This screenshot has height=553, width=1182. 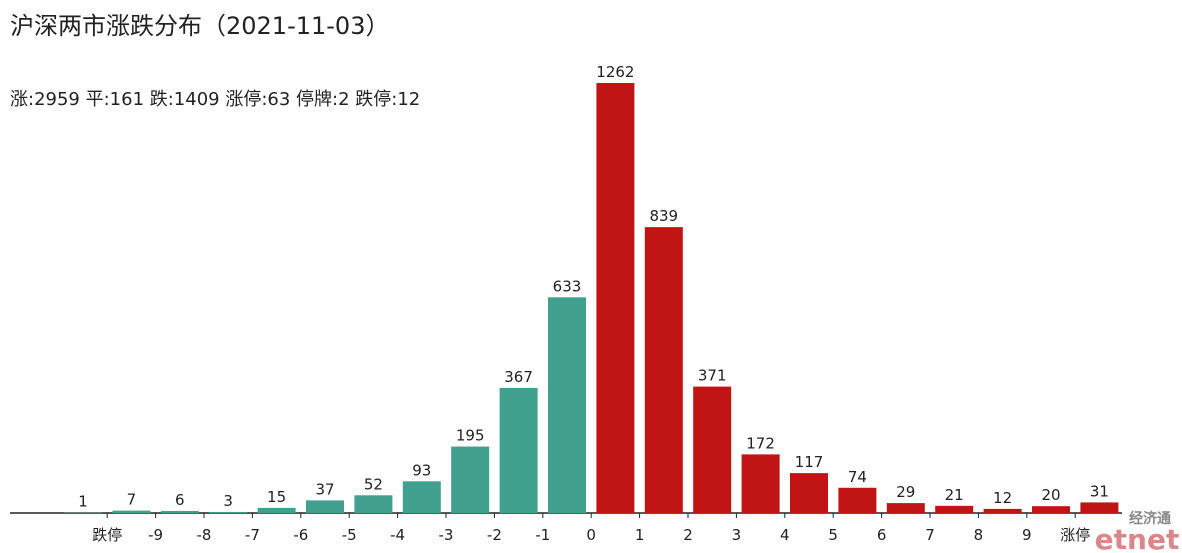 I want to click on value-label: 15, so click(x=276, y=497).